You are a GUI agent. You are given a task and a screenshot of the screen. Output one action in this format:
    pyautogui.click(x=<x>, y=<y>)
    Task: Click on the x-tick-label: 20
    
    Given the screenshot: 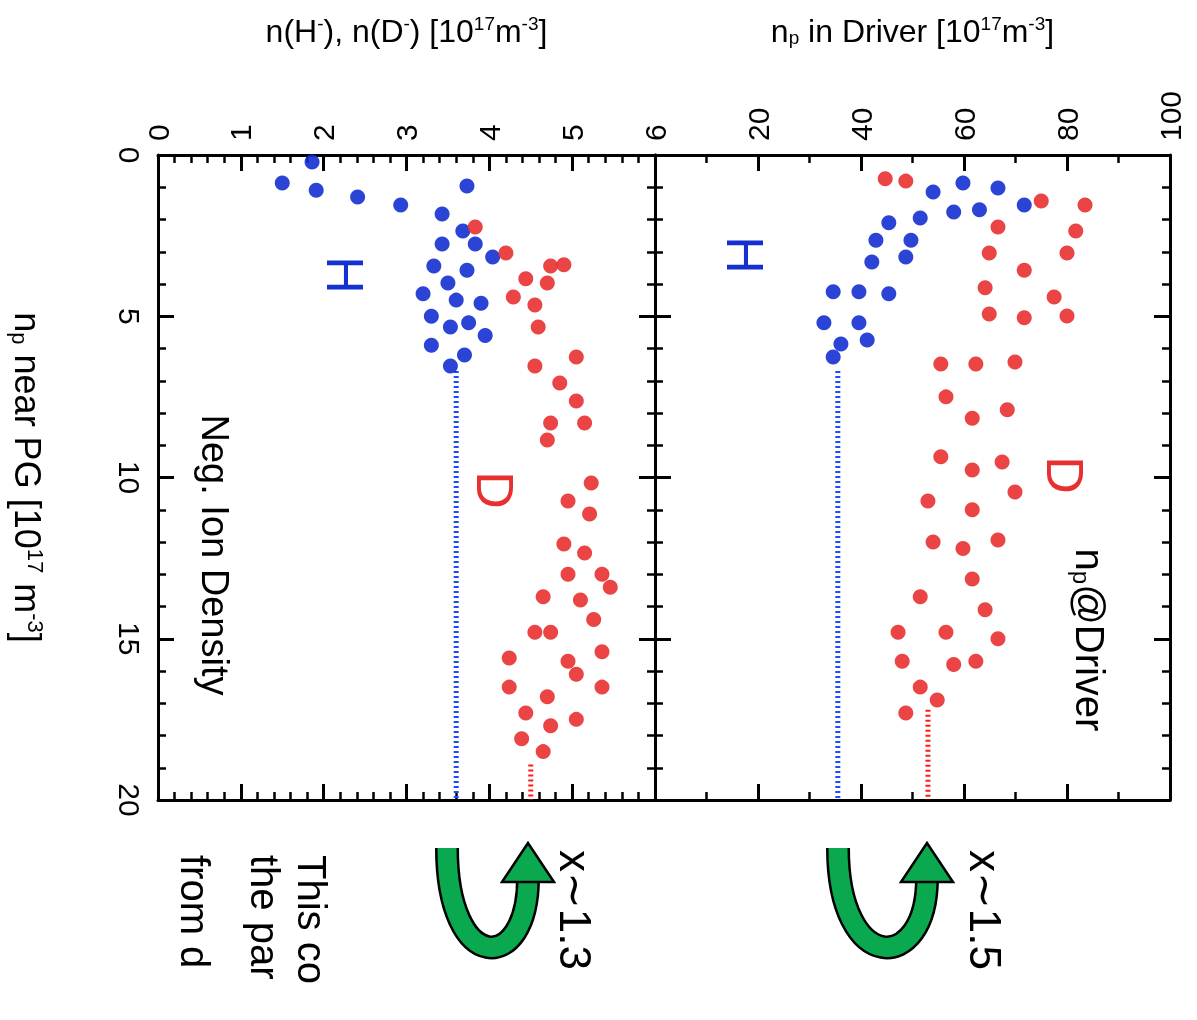 What is the action you would take?
    pyautogui.click(x=758, y=124)
    